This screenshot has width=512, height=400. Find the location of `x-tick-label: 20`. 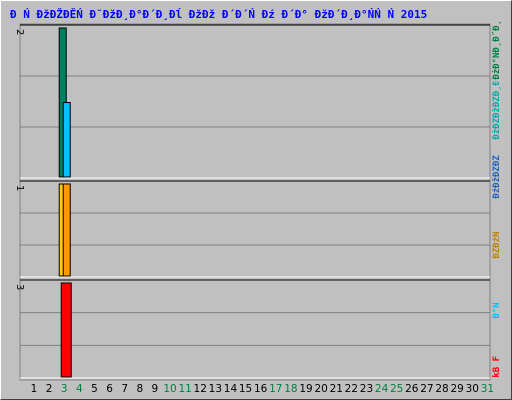

x-tick-label: 20 is located at coordinates (320, 389).